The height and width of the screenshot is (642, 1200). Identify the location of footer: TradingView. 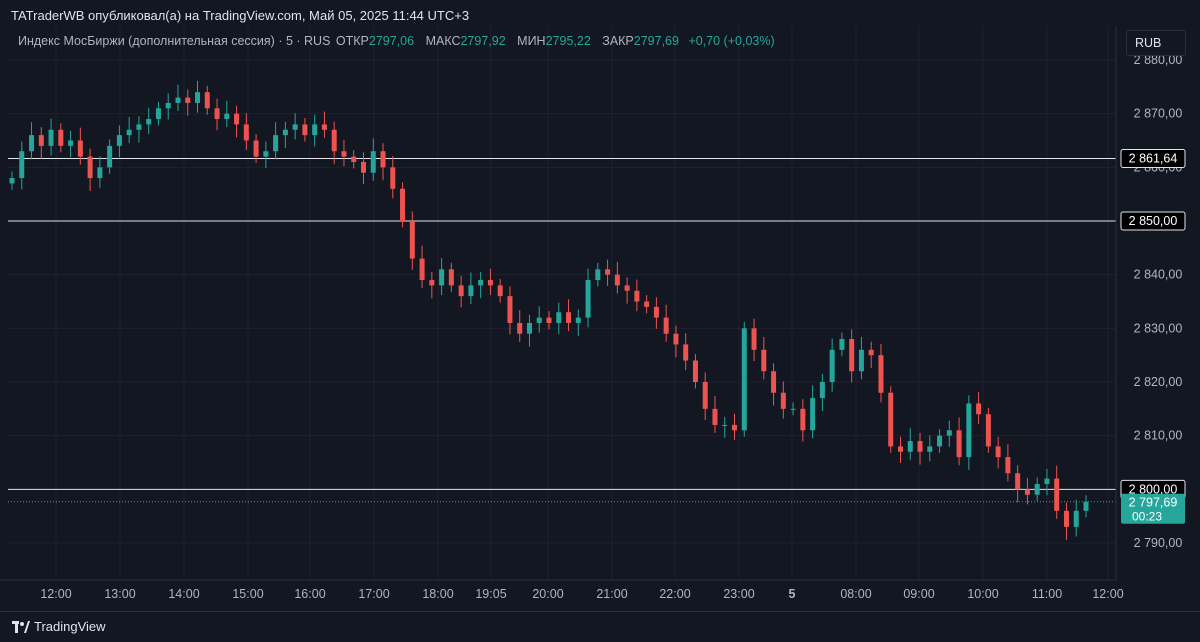
(600, 626).